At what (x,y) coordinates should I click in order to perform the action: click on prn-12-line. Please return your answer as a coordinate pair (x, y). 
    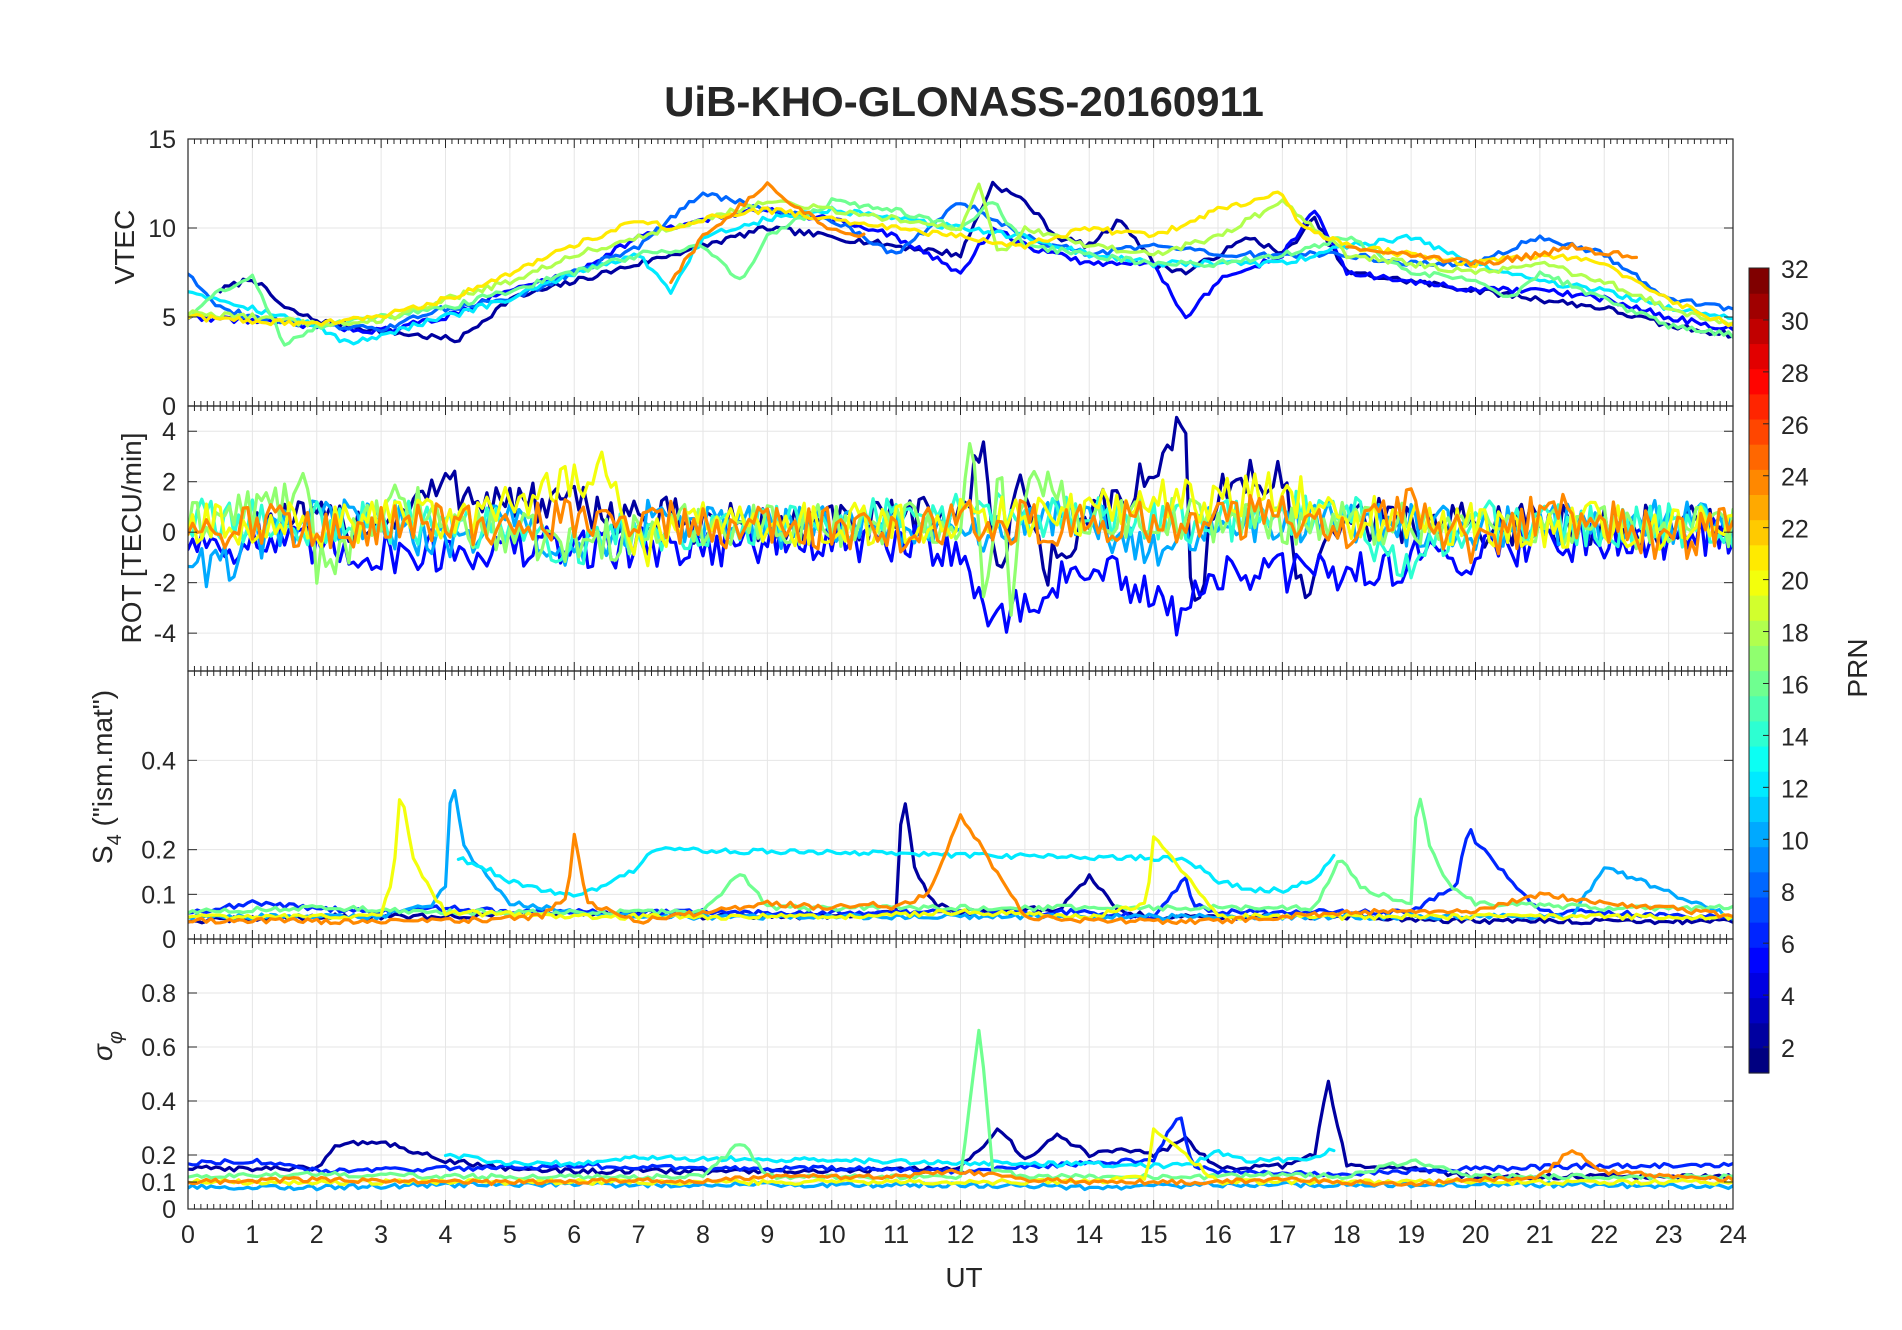
    Looking at the image, I should click on (889, 1158).